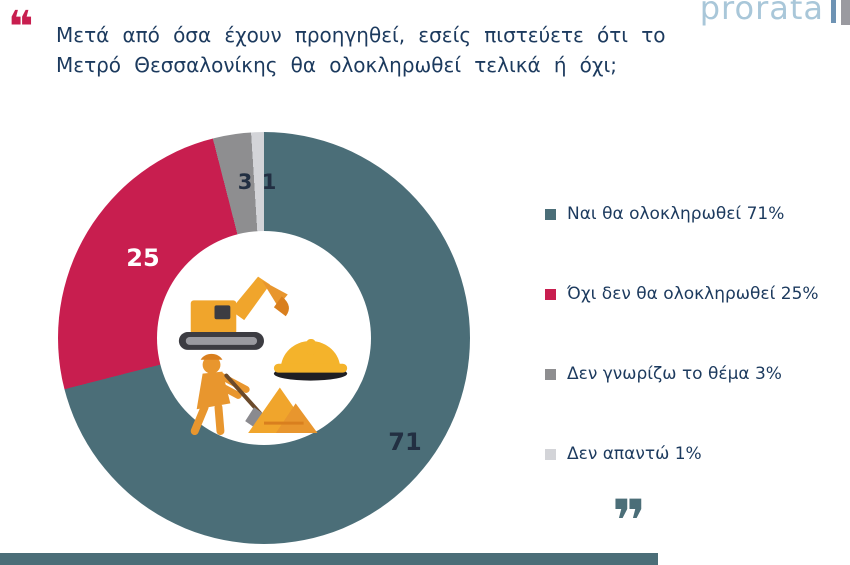  What do you see at coordinates (833, 11) in the screenshot?
I see `logo-bar-icon` at bounding box center [833, 11].